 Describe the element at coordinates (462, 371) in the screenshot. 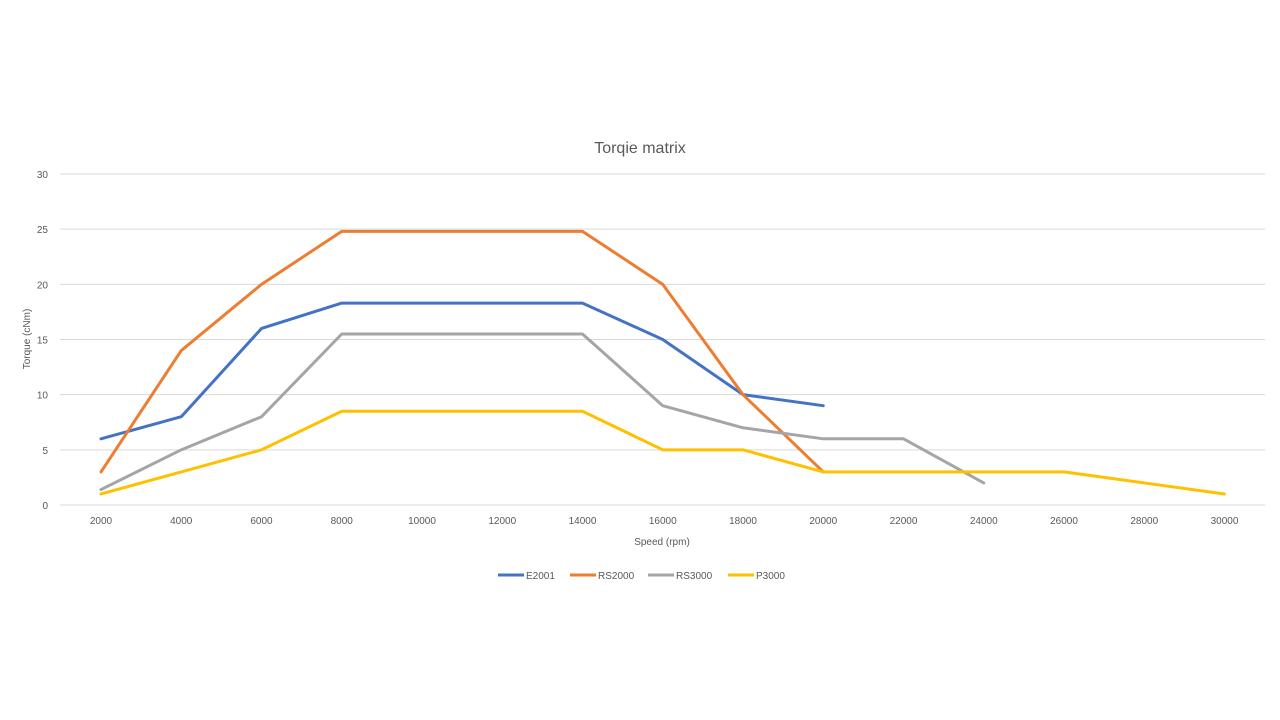

I see `series-line-e2001` at that location.